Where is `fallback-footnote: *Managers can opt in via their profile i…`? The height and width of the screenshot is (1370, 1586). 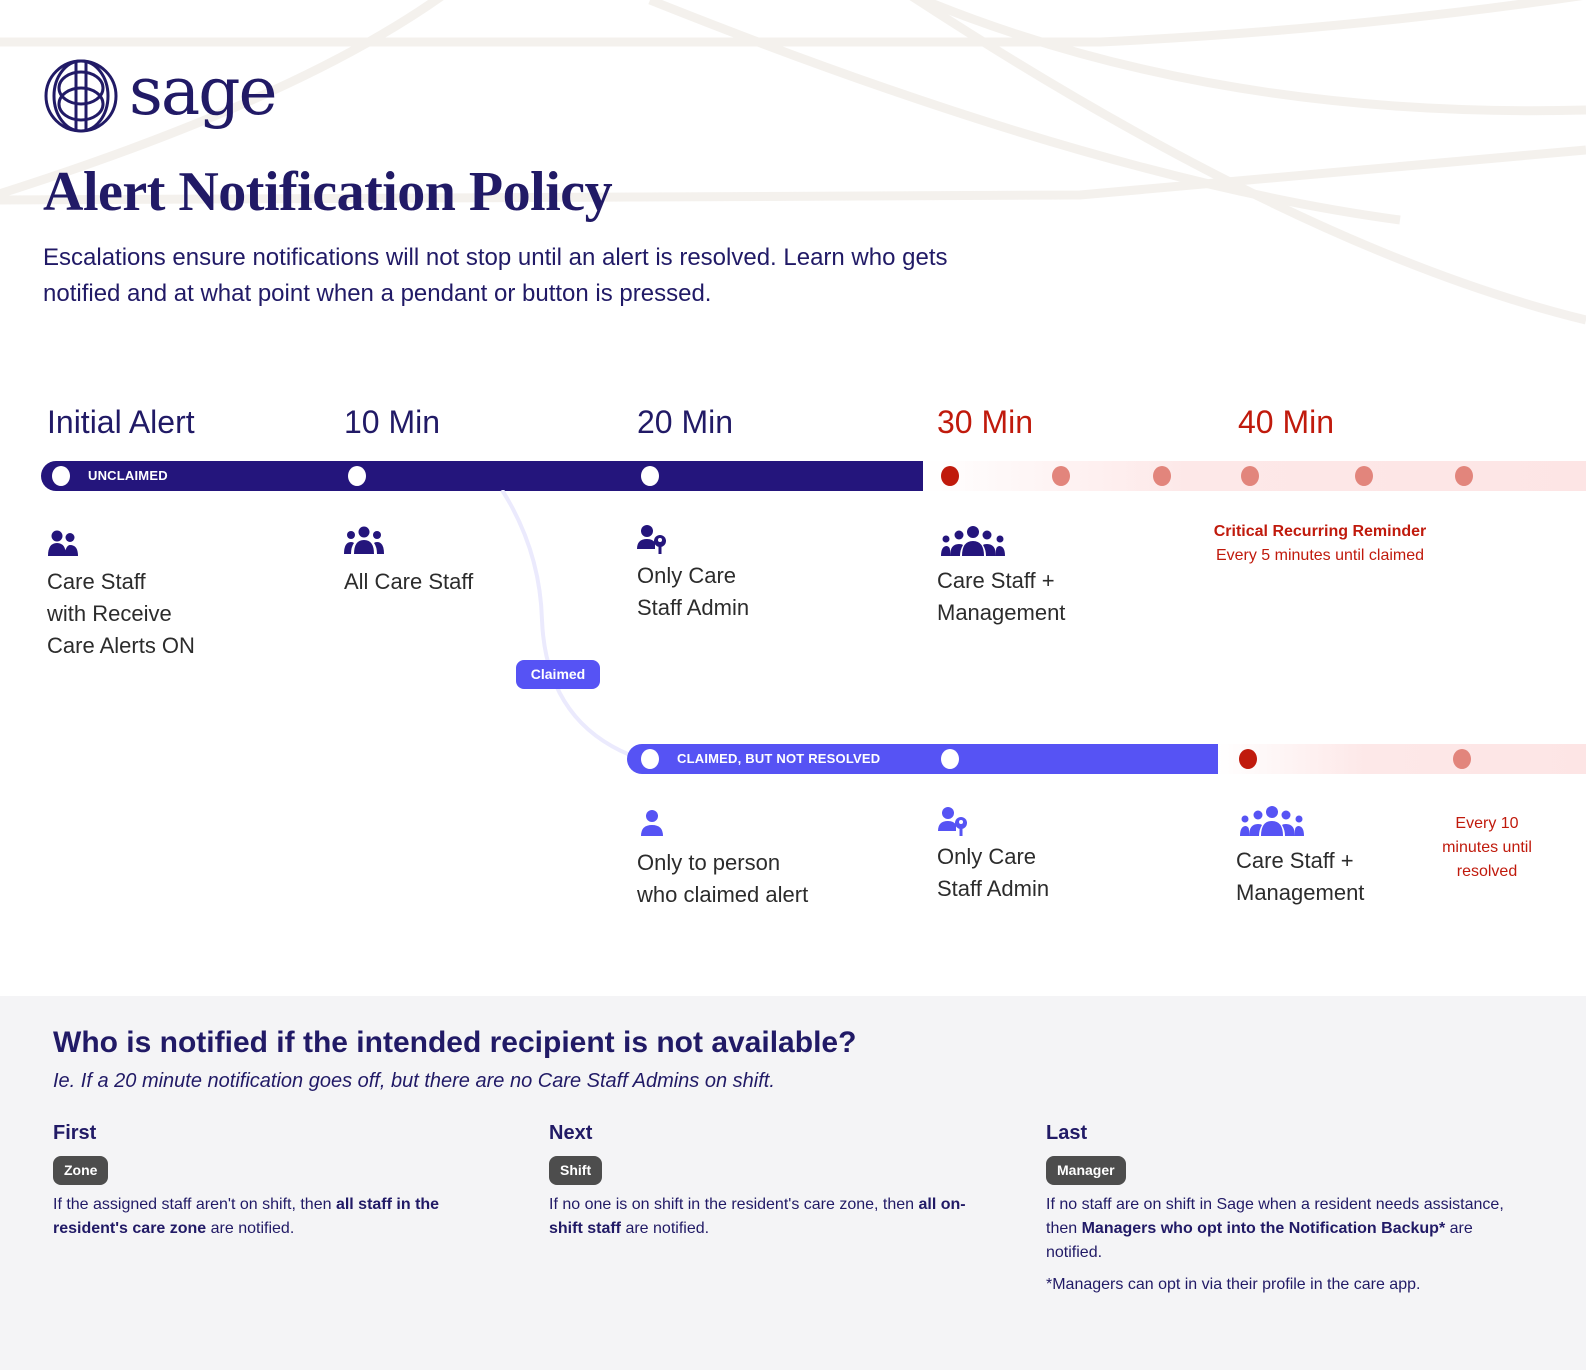 fallback-footnote: *Managers can opt in via their profile i… is located at coordinates (1233, 1284).